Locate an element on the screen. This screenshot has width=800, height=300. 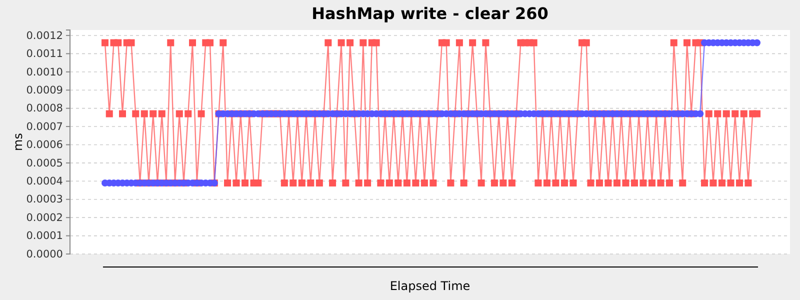
y-tick-label: 0.0003 is located at coordinates (44, 200).